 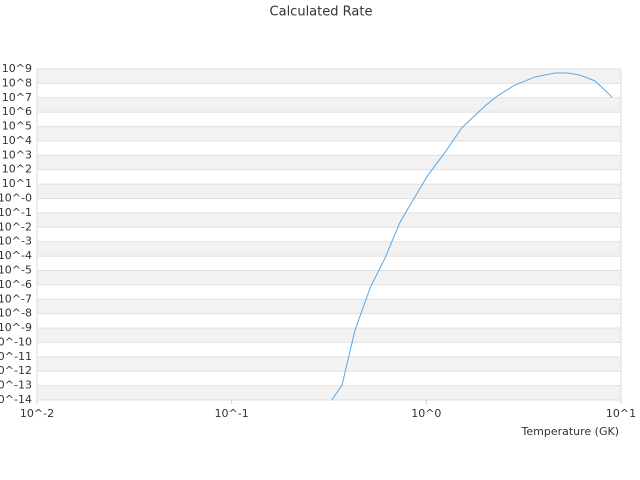 I want to click on y-tick-label: 10^-11, so click(x=16, y=356).